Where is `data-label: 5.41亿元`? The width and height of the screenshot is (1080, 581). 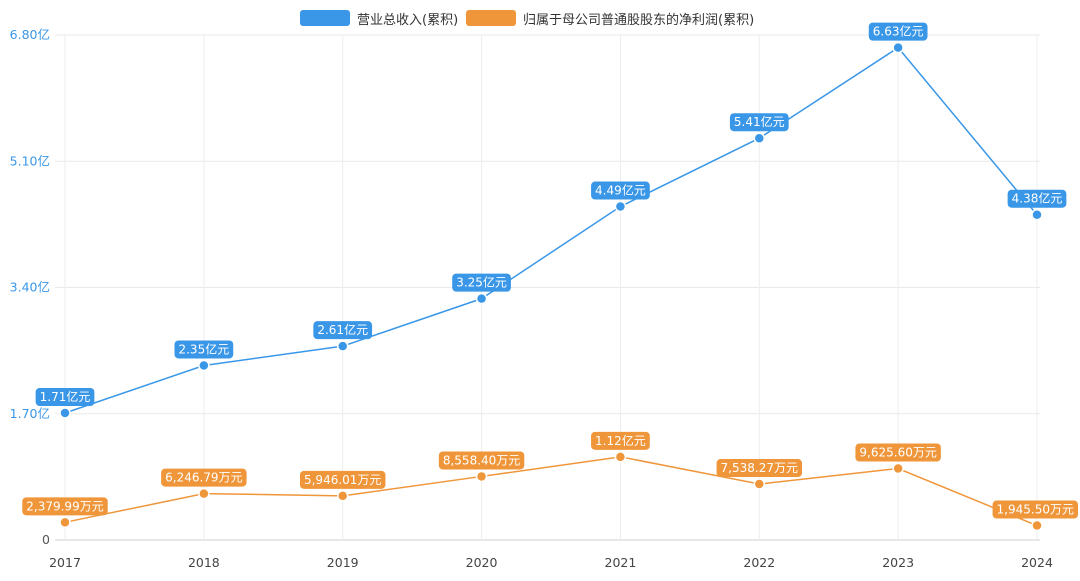
data-label: 5.41亿元 is located at coordinates (759, 121).